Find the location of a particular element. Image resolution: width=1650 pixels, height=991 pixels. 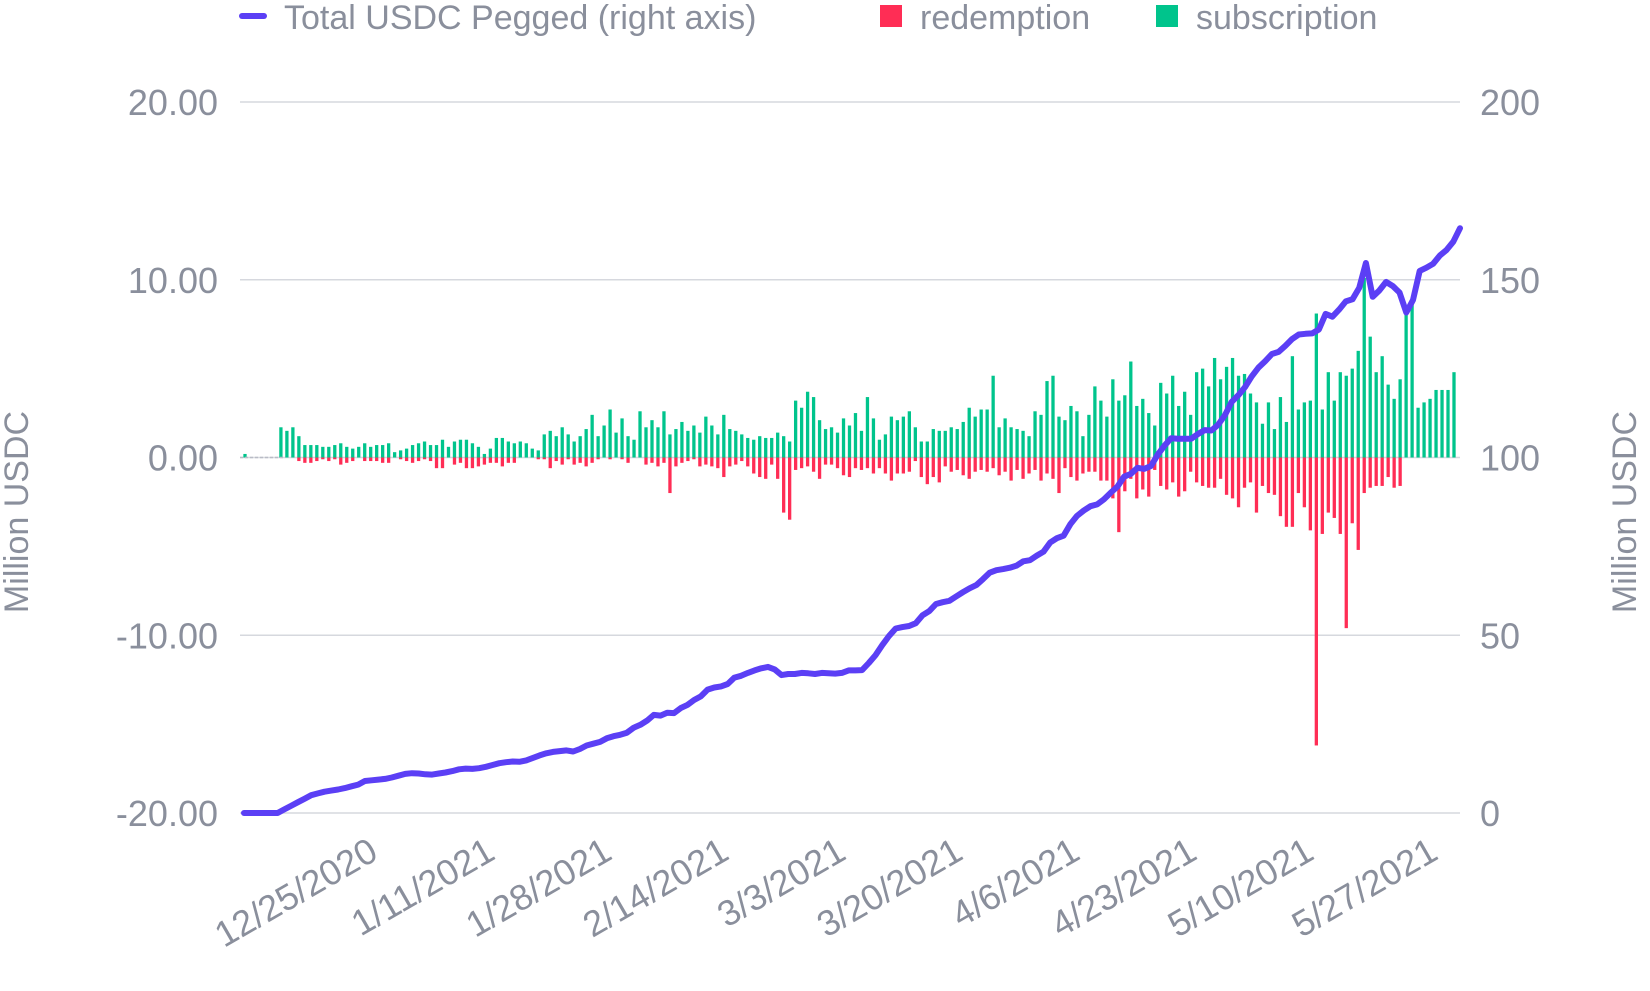

x-tick-label: 12/25/2020 is located at coordinates (295, 892).